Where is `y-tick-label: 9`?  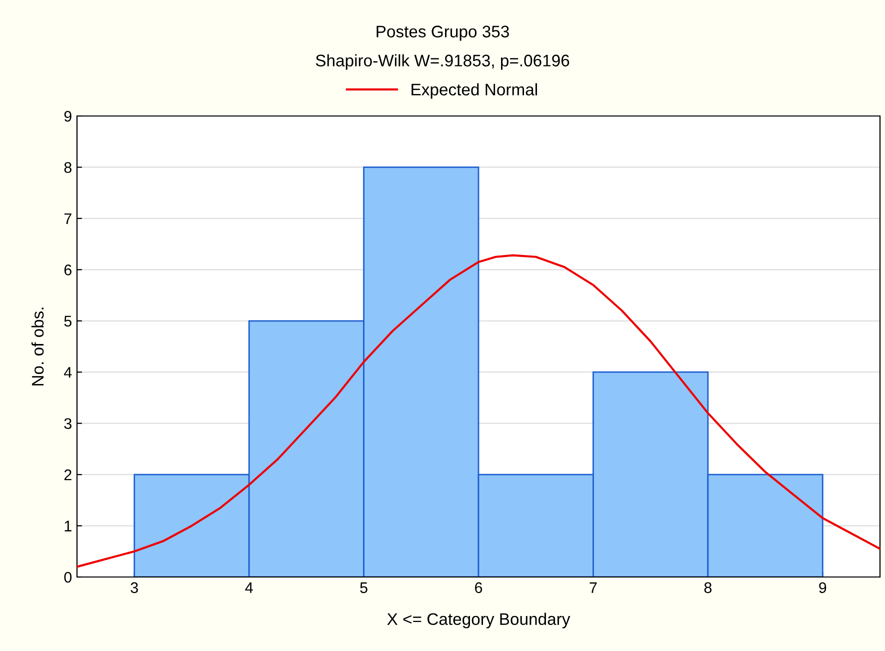
y-tick-label: 9 is located at coordinates (68, 116).